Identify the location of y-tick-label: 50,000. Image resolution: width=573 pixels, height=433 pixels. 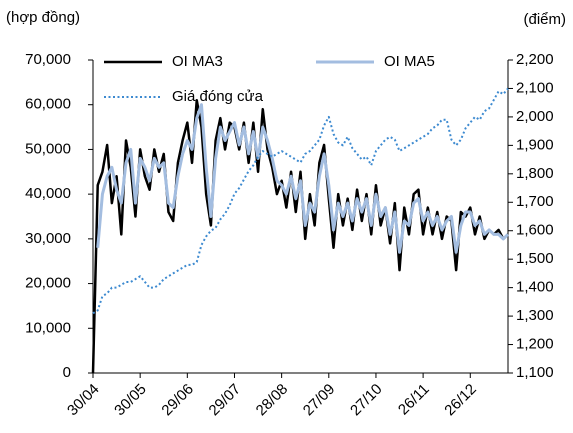
(48, 148).